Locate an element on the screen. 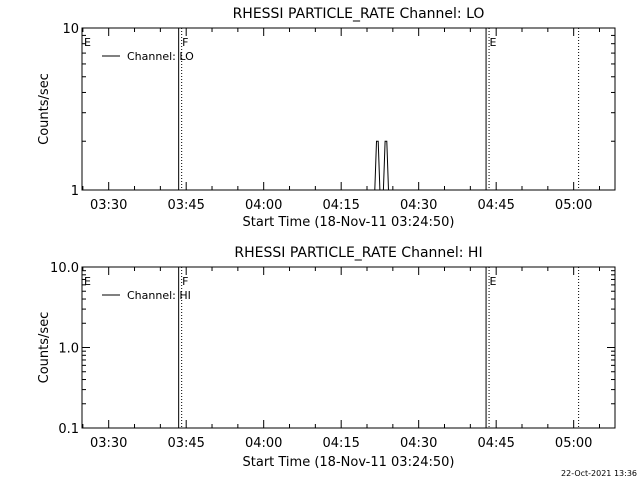 The height and width of the screenshot is (480, 640). chart-title: RHESSI PARTICLE_RATE Channel: LO is located at coordinates (359, 14).